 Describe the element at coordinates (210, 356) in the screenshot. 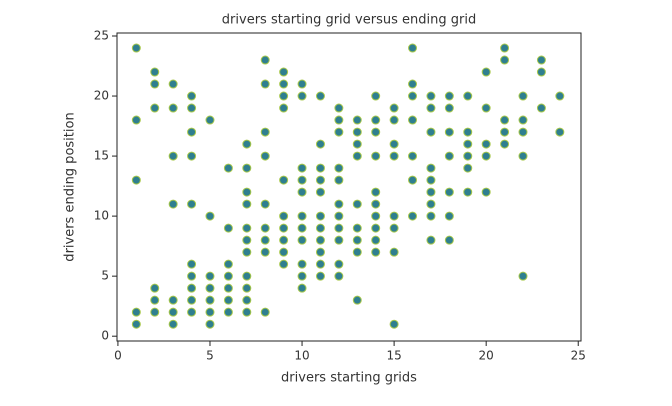

I see `x-tick-label: 5` at that location.